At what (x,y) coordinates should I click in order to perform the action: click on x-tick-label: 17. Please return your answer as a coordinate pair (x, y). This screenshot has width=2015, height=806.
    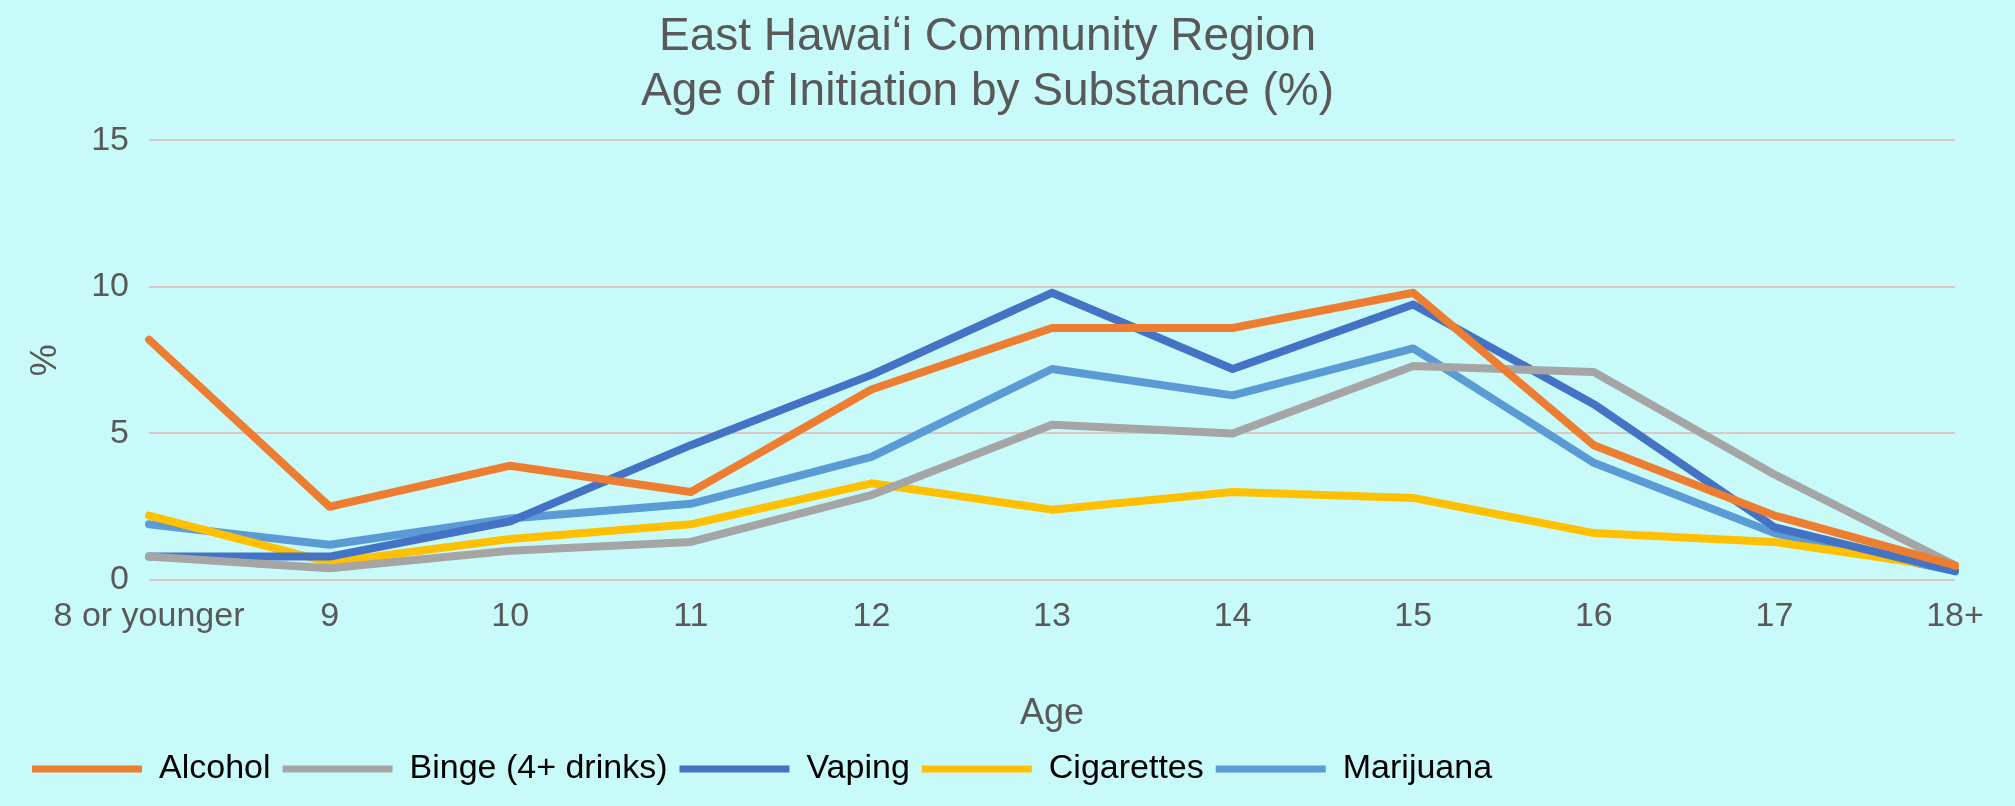
    Looking at the image, I should click on (1774, 613).